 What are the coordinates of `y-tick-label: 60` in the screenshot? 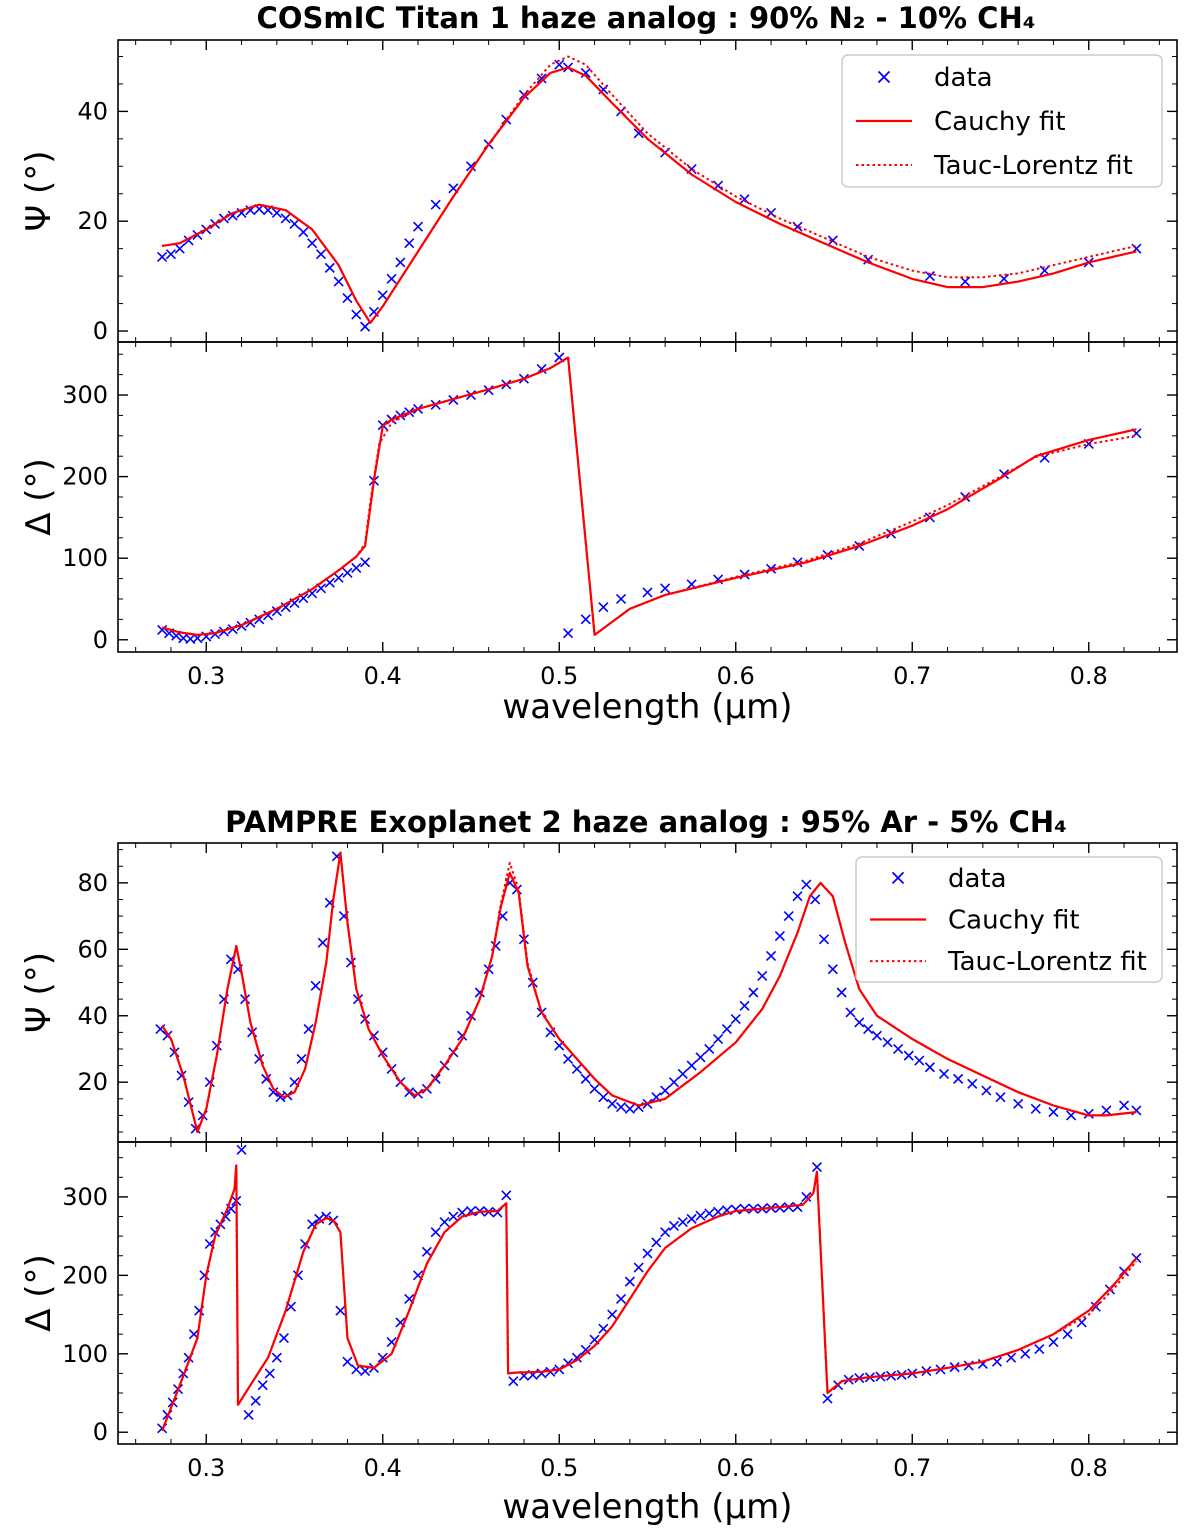 It's located at (92, 949).